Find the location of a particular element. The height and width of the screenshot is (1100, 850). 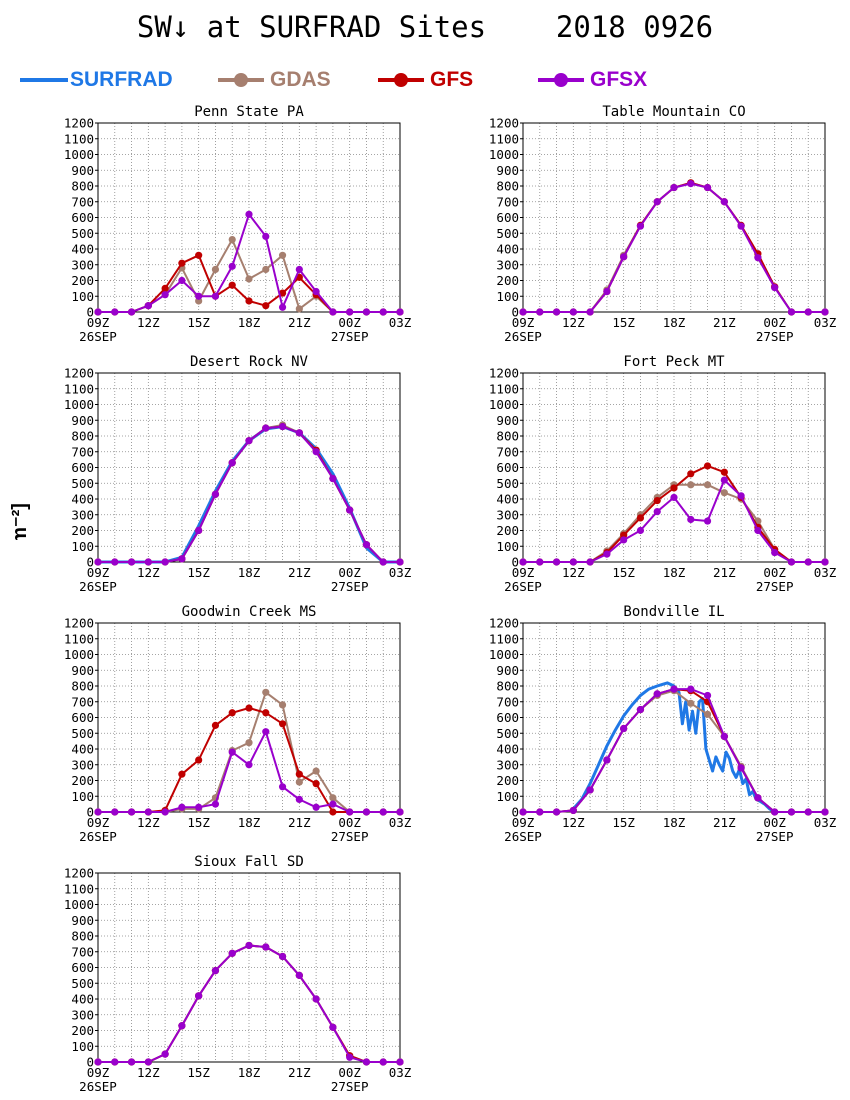

y-axis-label: Flux [Wm⁻²] is located at coordinates (20, 521).